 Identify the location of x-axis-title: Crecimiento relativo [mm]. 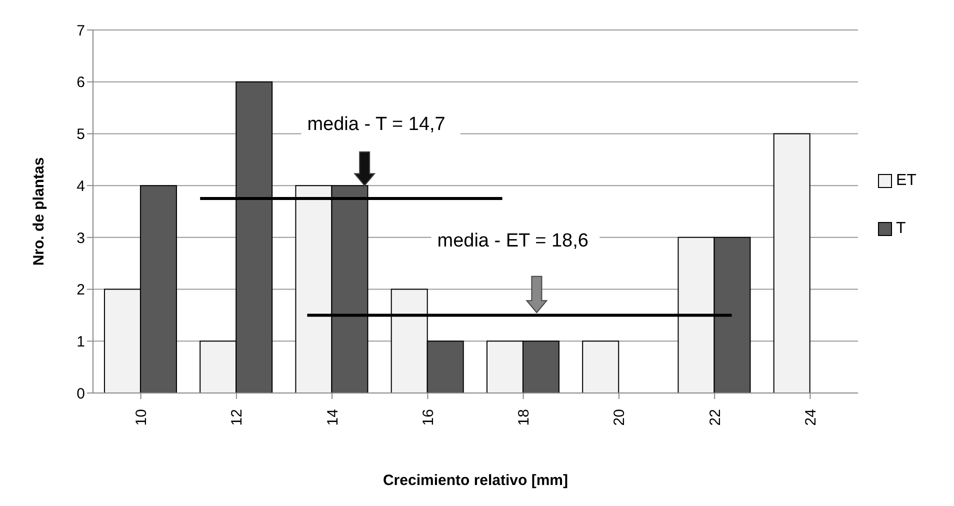
(475, 480).